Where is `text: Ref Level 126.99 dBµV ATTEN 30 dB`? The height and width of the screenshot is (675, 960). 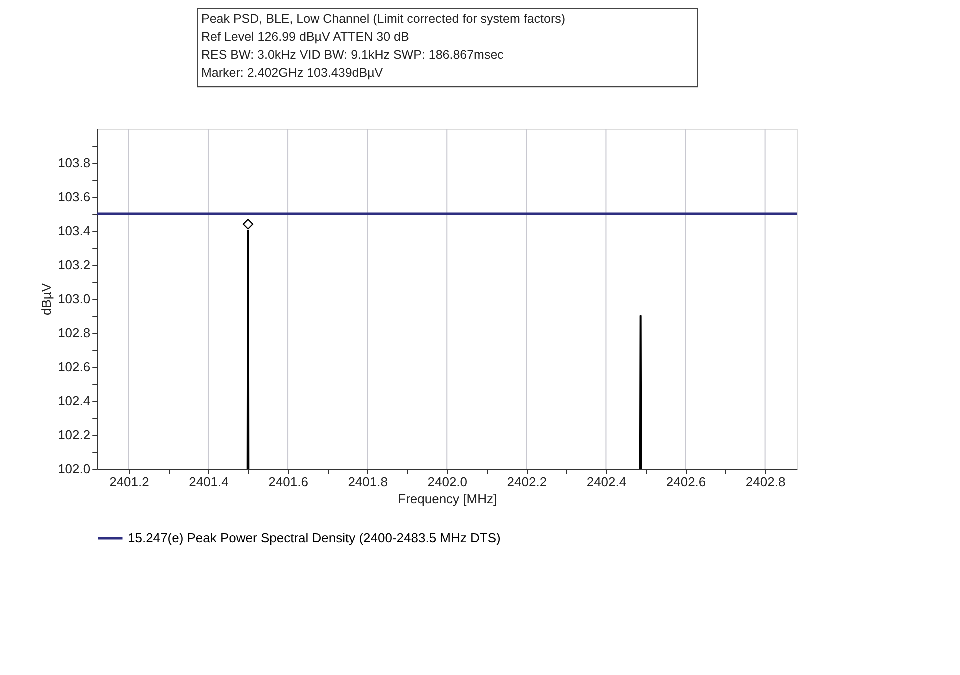 text: Ref Level 126.99 dBµV ATTEN 30 dB is located at coordinates (306, 37).